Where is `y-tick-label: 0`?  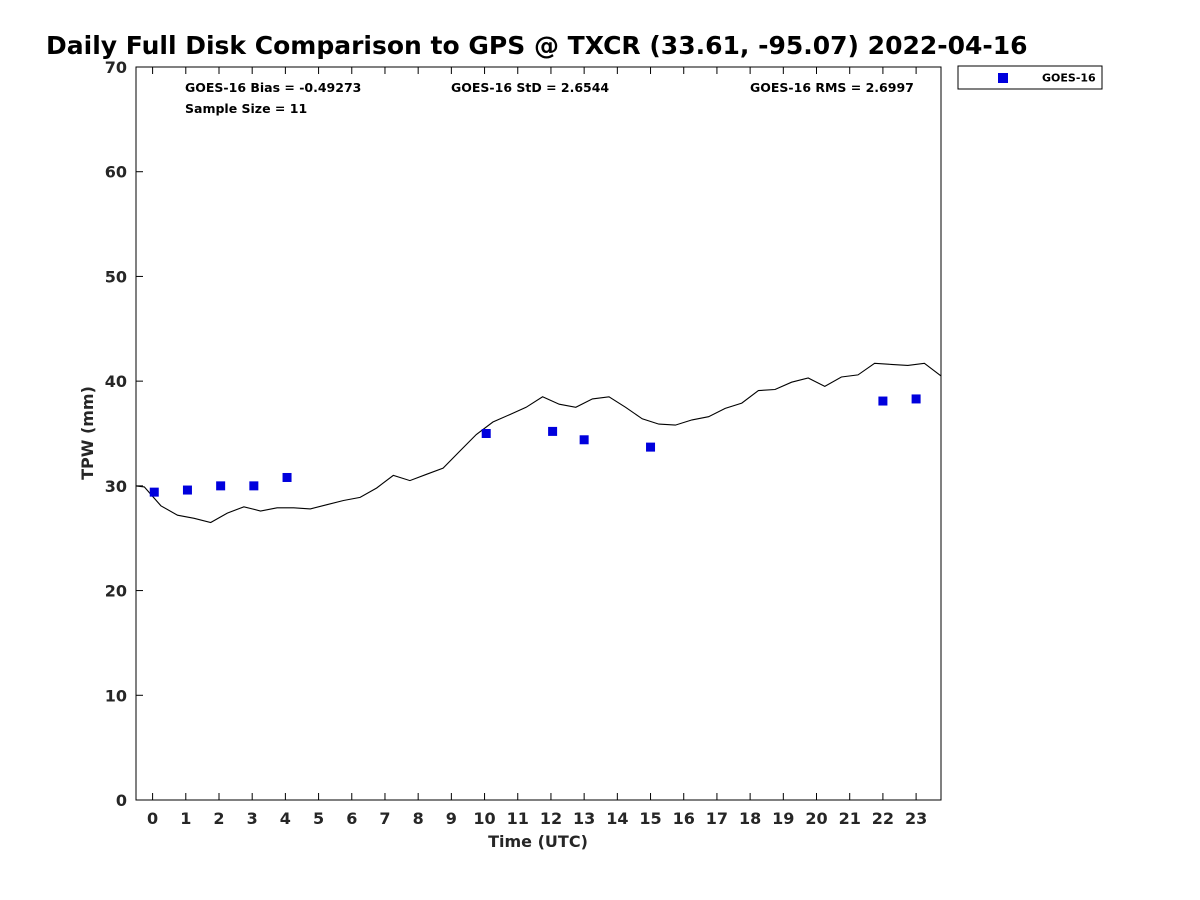 y-tick-label: 0 is located at coordinates (121, 800).